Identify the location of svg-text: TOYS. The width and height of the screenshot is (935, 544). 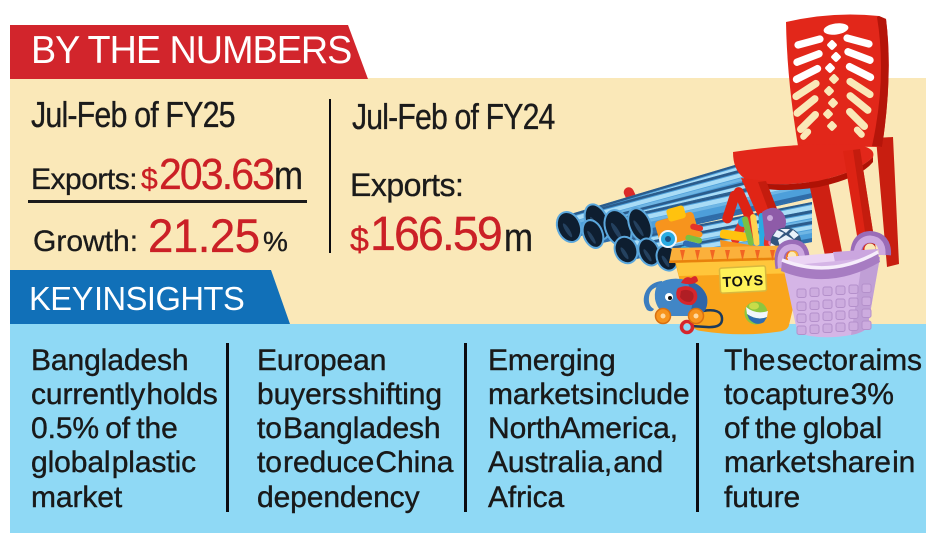
(743, 282).